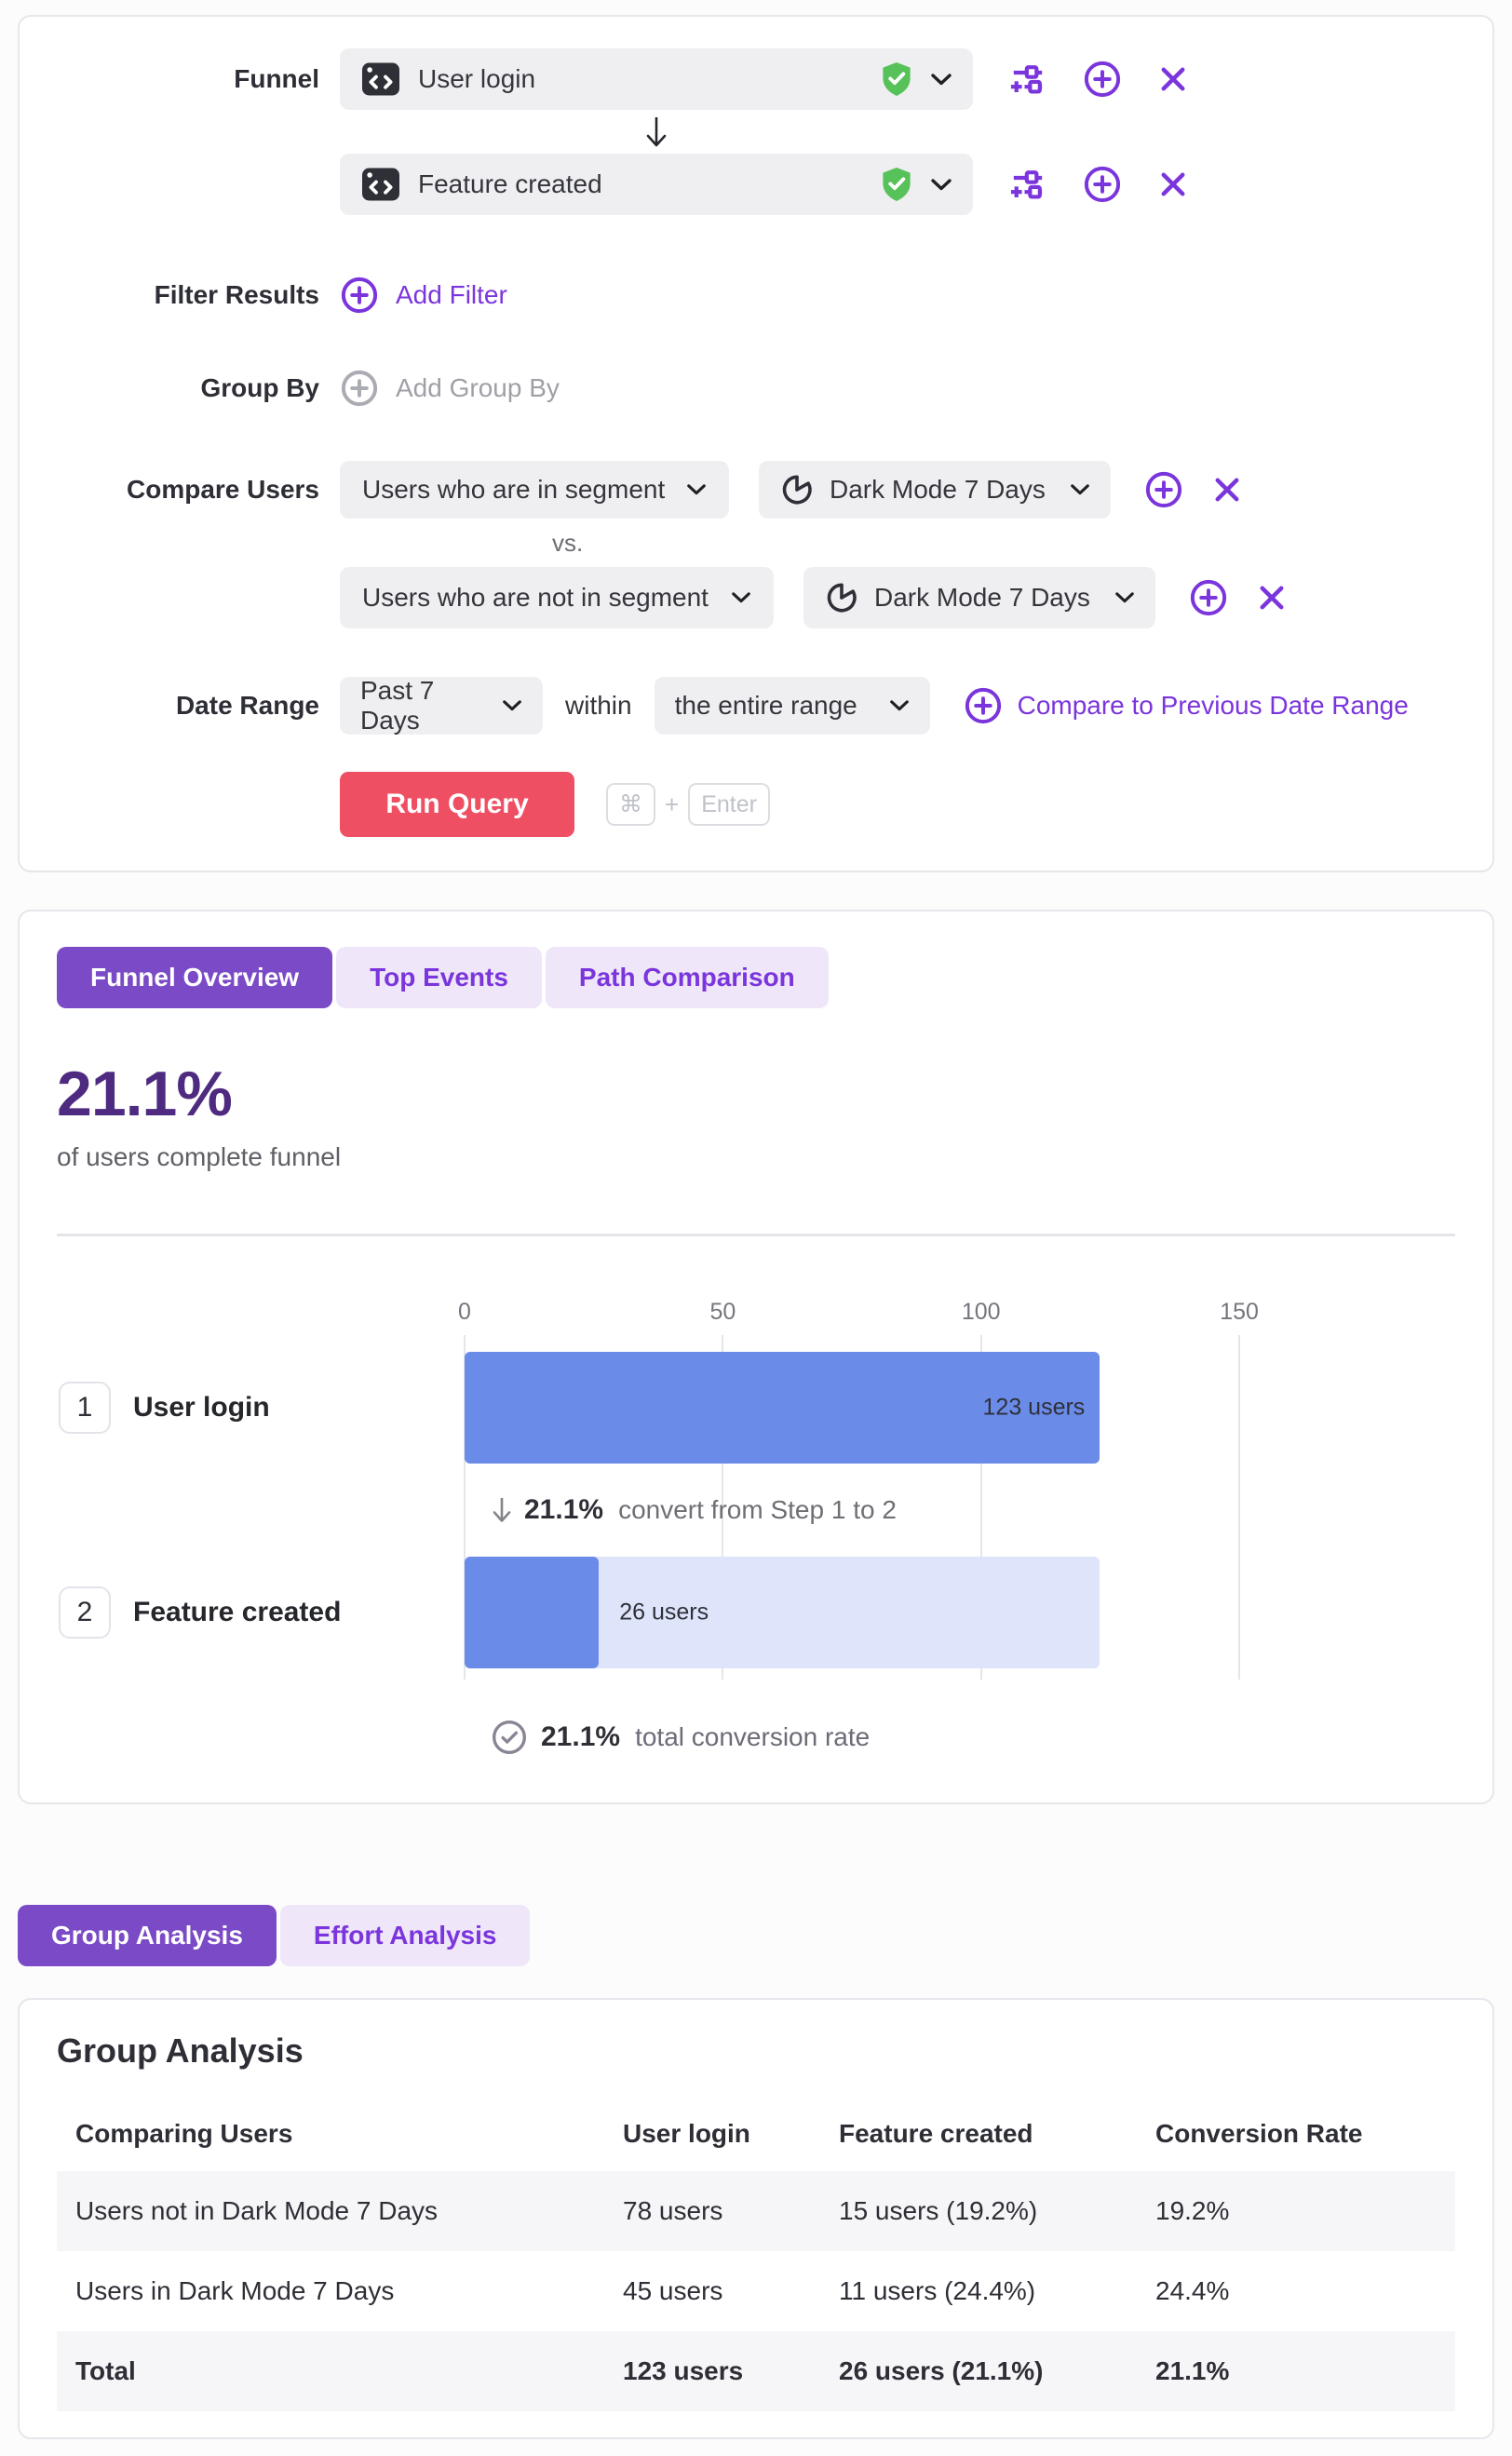  What do you see at coordinates (180, 2050) in the screenshot?
I see `group-analysis-title: Group Analysis` at bounding box center [180, 2050].